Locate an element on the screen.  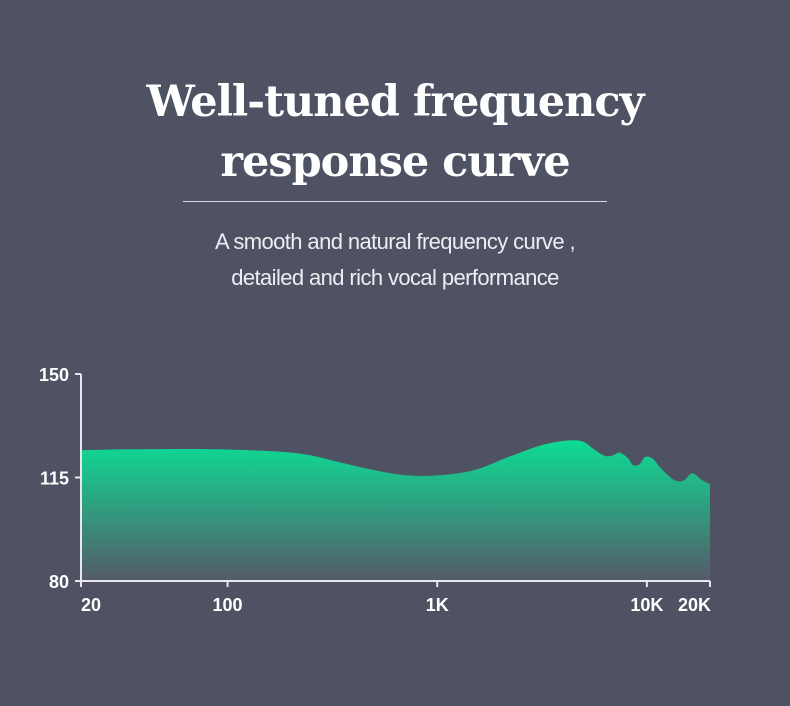
y-tick-label: 80 is located at coordinates (59, 582).